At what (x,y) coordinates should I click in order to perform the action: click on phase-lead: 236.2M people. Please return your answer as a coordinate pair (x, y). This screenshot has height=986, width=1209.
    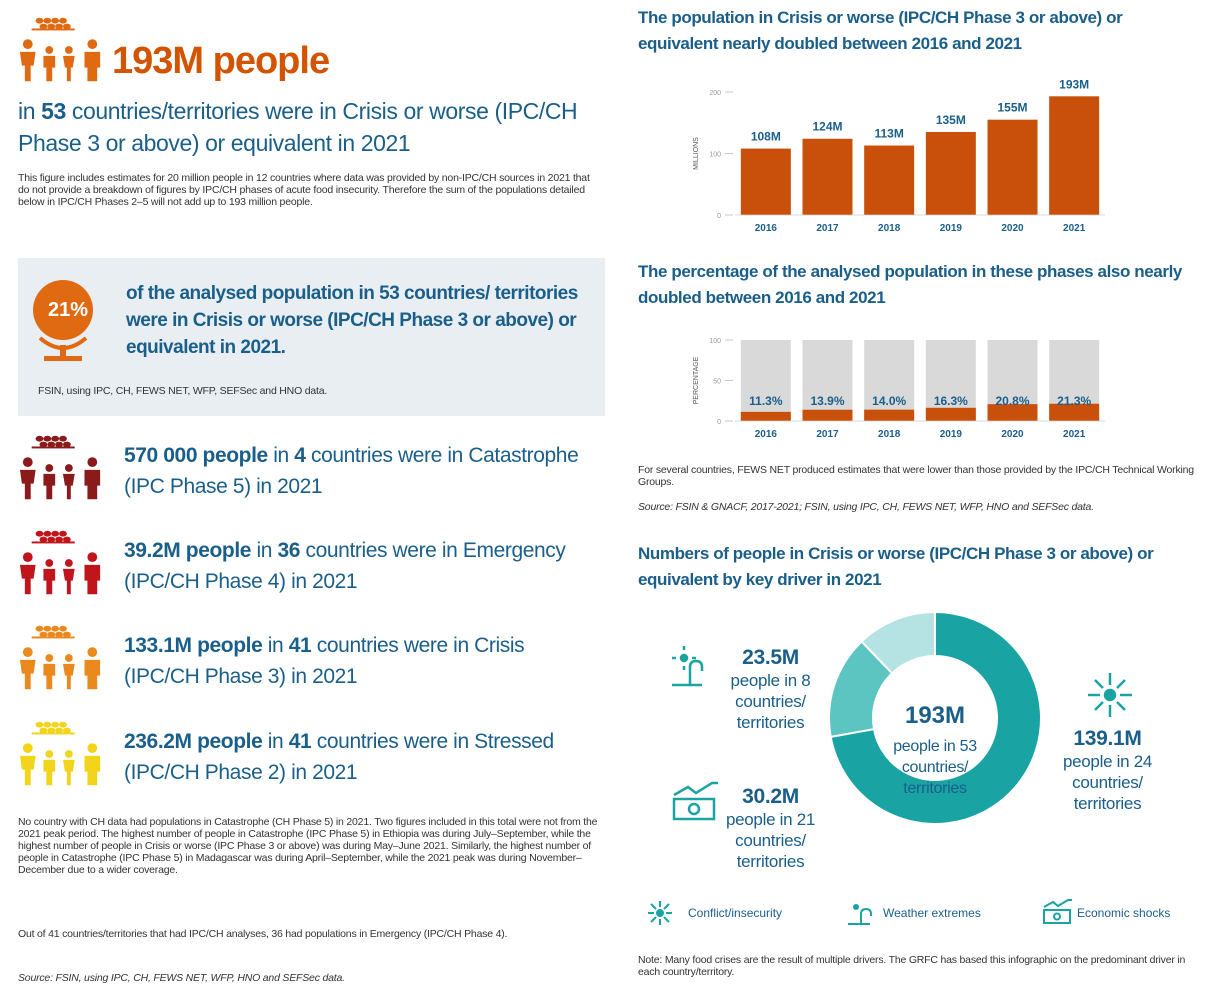
    Looking at the image, I should click on (193, 741).